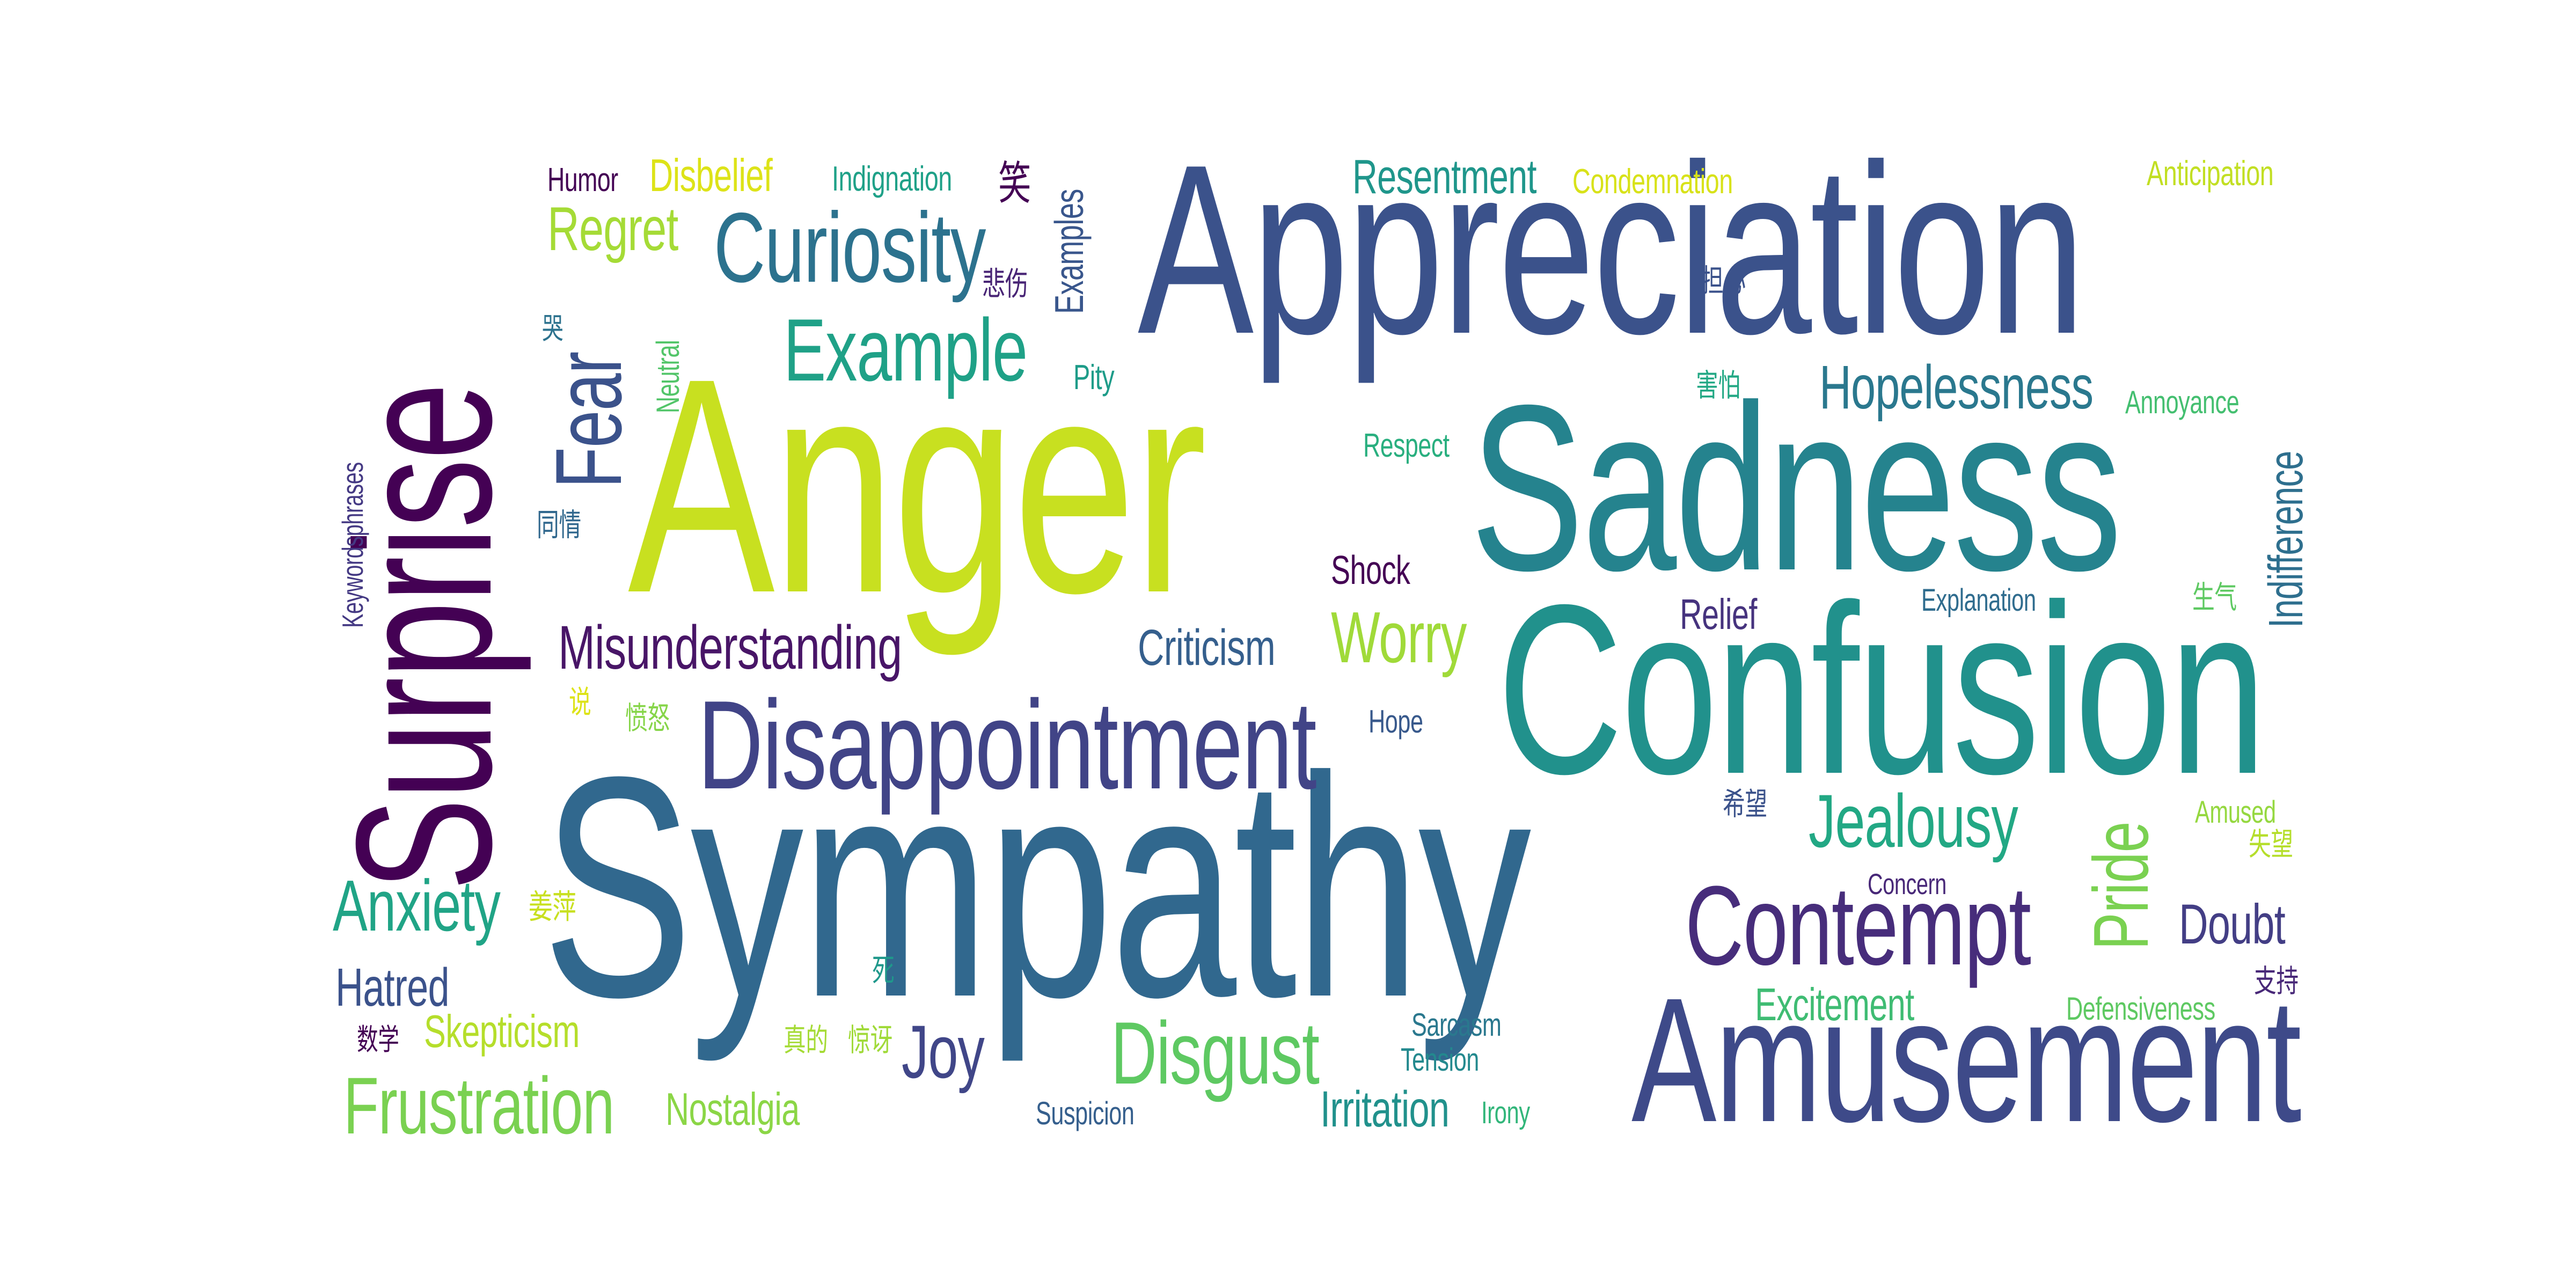  What do you see at coordinates (1966, 1060) in the screenshot?
I see `word-amusement: Amusement` at bounding box center [1966, 1060].